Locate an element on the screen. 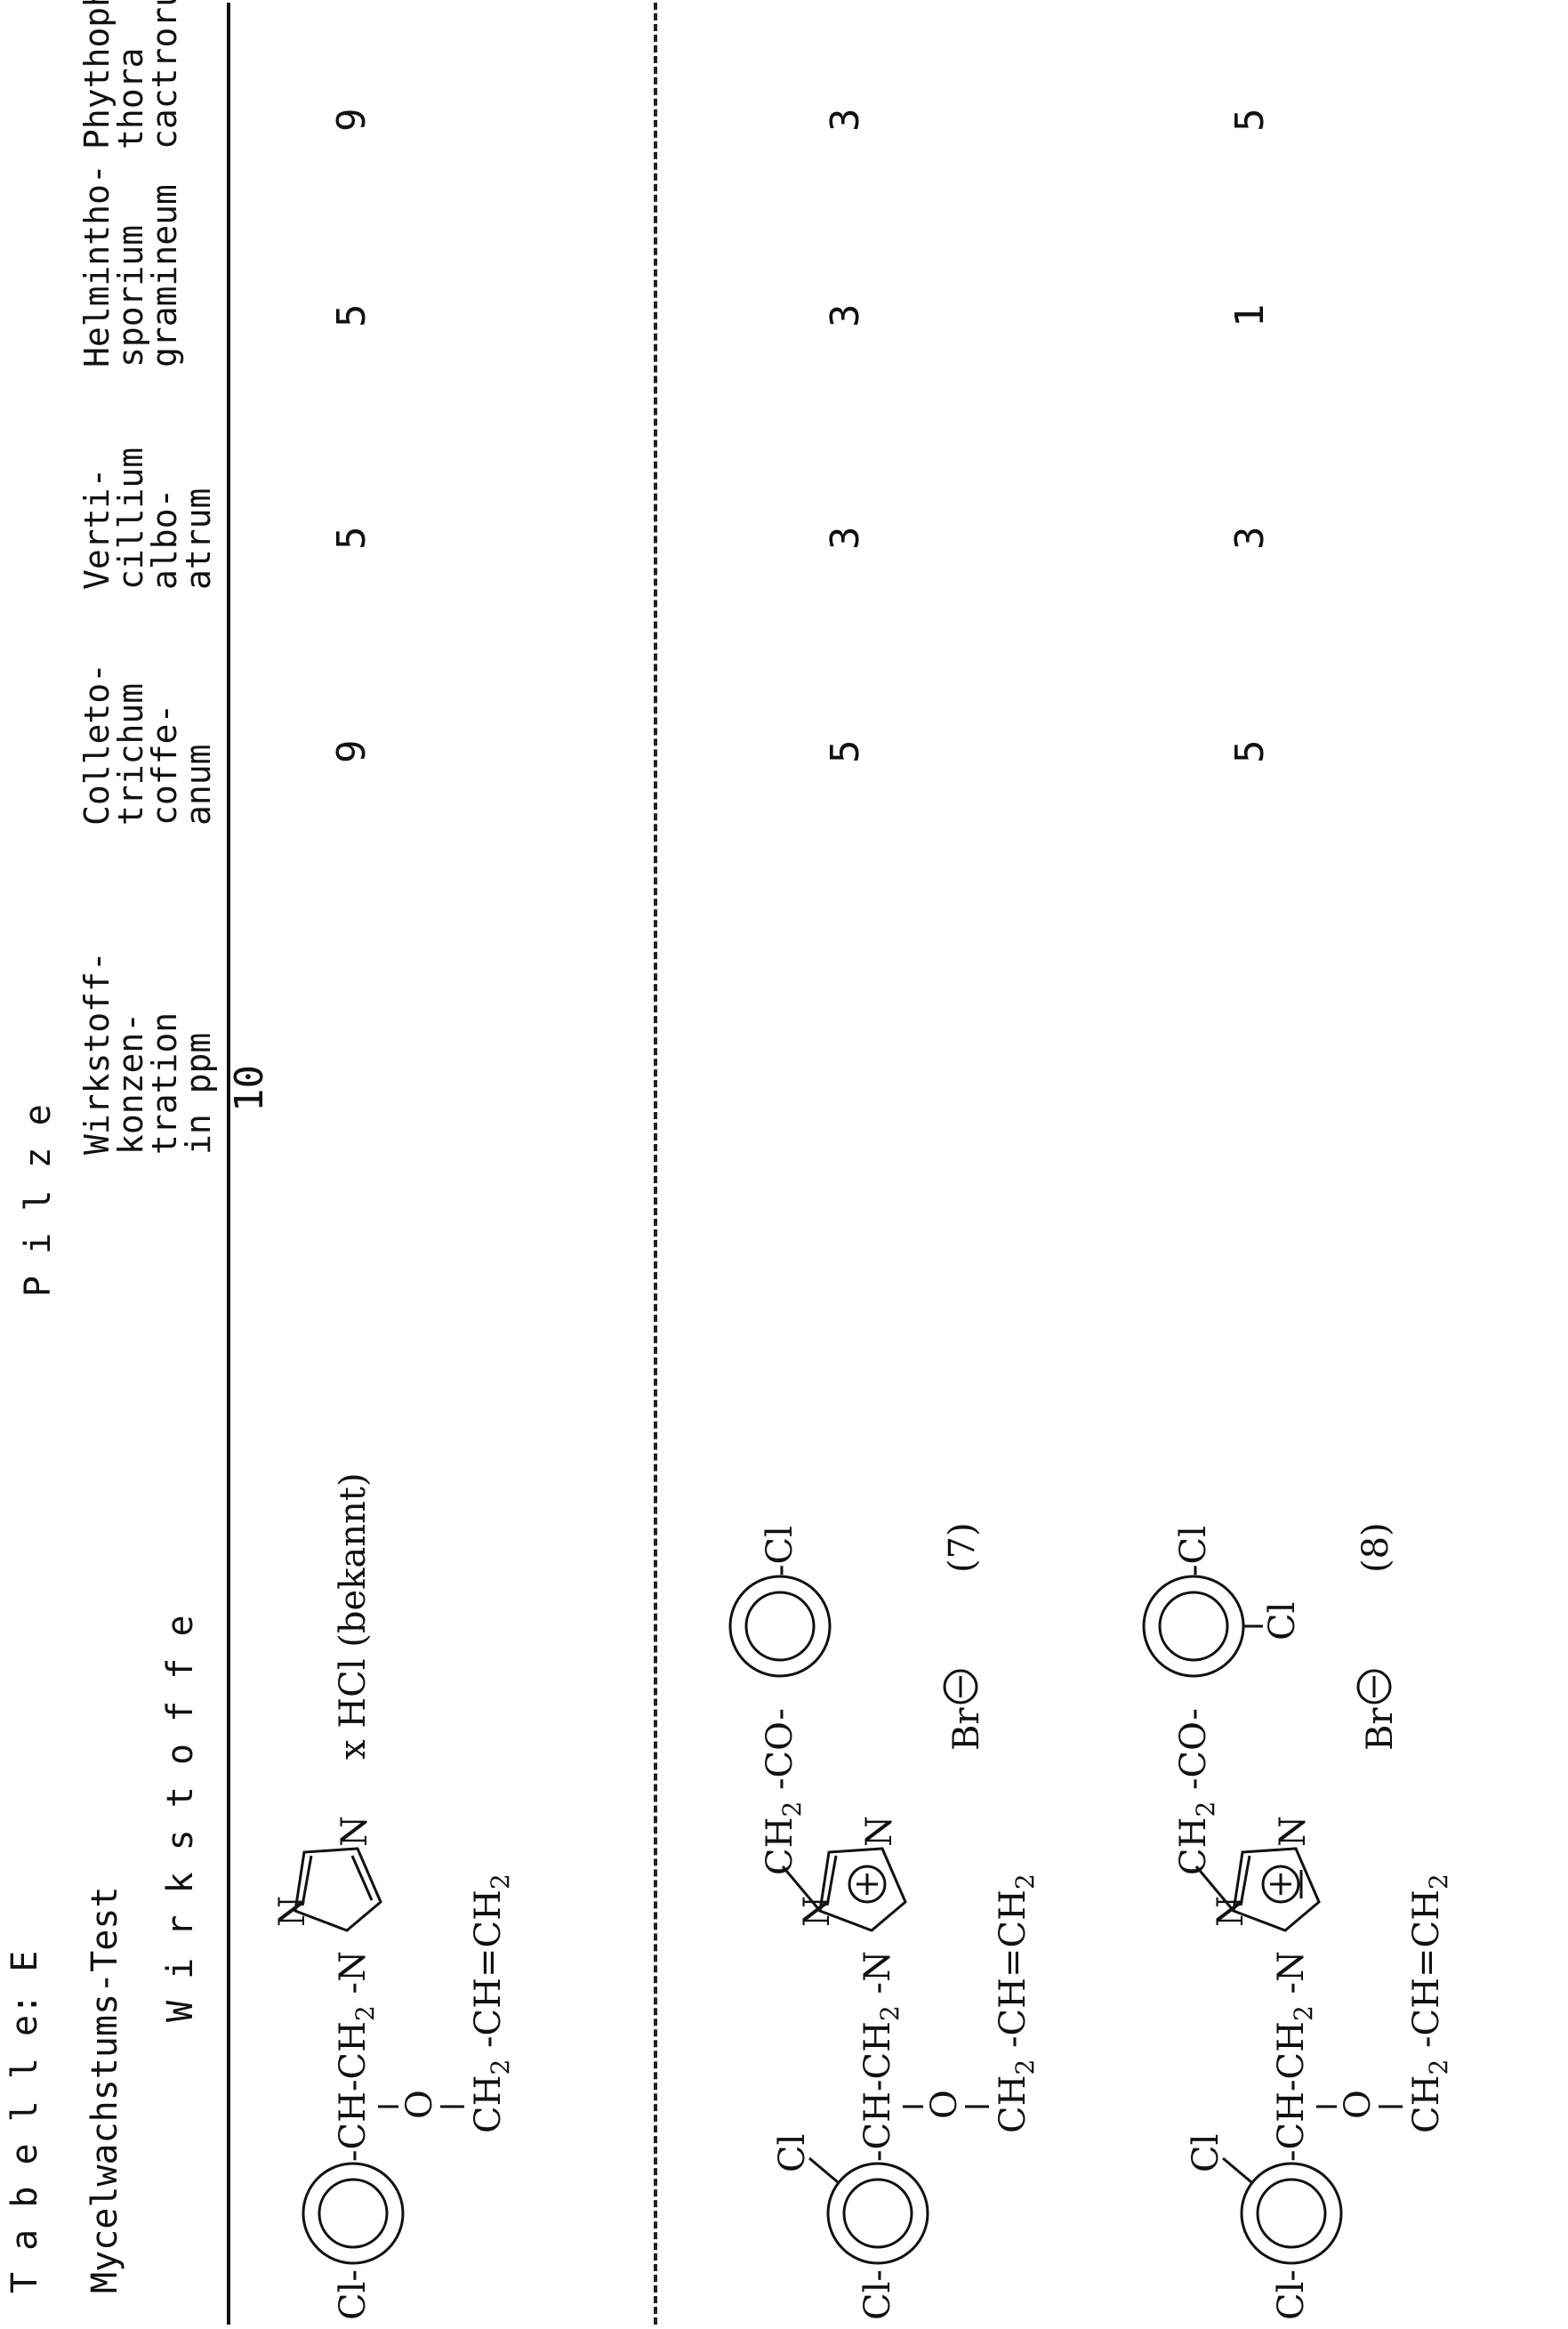 The height and width of the screenshot is (2329, 1568). header-line: in ppm is located at coordinates (198, 1093).